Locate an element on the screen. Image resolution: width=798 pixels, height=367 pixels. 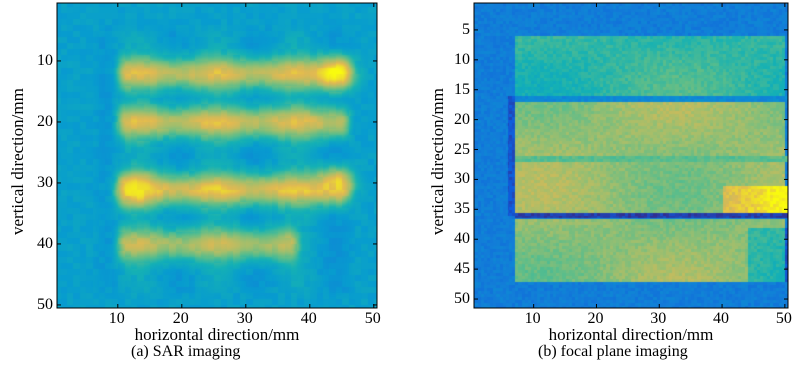
x-axis-label-b: horizontal direction/mm is located at coordinates (631, 334).